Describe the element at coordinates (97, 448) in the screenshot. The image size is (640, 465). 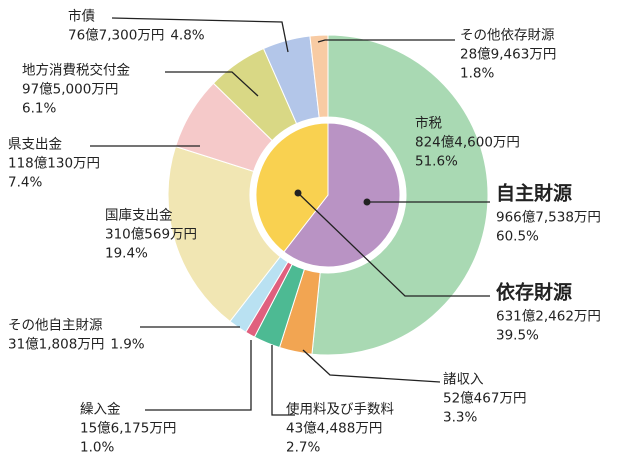
I see `percent-label: 1.0%` at that location.